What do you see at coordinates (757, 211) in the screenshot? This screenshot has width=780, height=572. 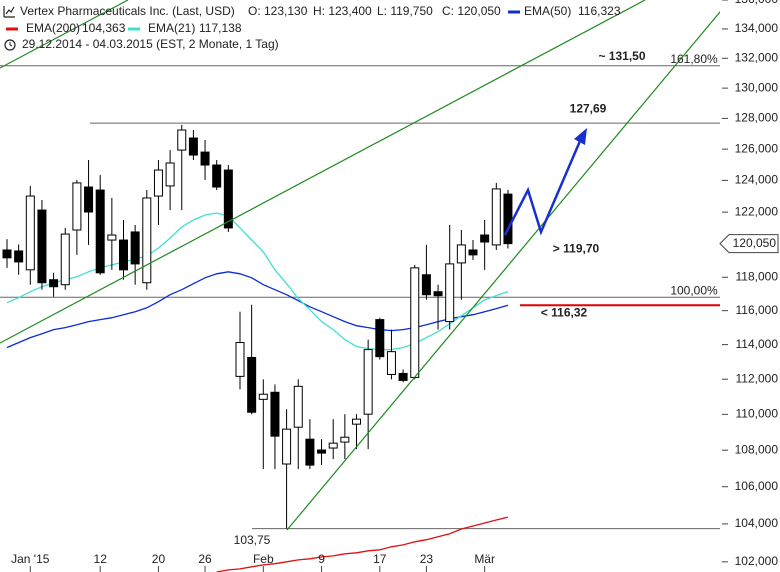 I see `y-tick-label: 122,000` at bounding box center [757, 211].